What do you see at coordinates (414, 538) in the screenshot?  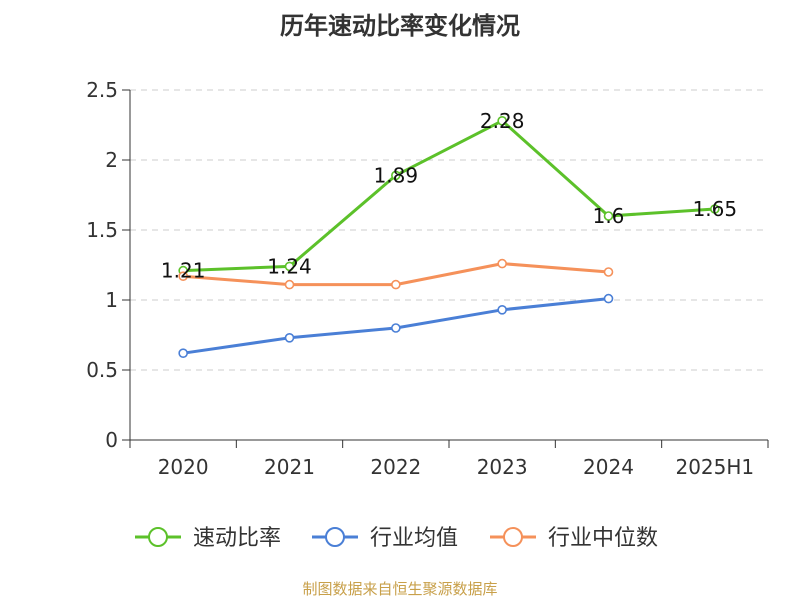 I see `legend-label: 行业均值` at bounding box center [414, 538].